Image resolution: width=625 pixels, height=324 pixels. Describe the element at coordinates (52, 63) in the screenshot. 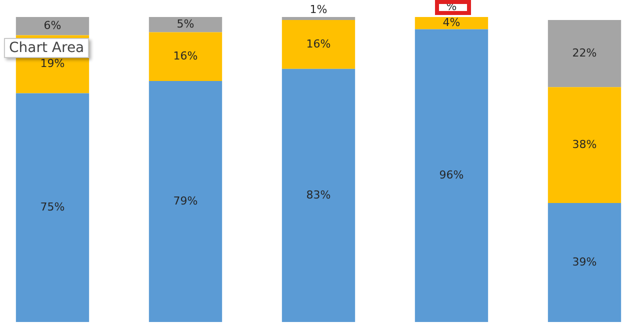

I see `data-label: 19%` at that location.